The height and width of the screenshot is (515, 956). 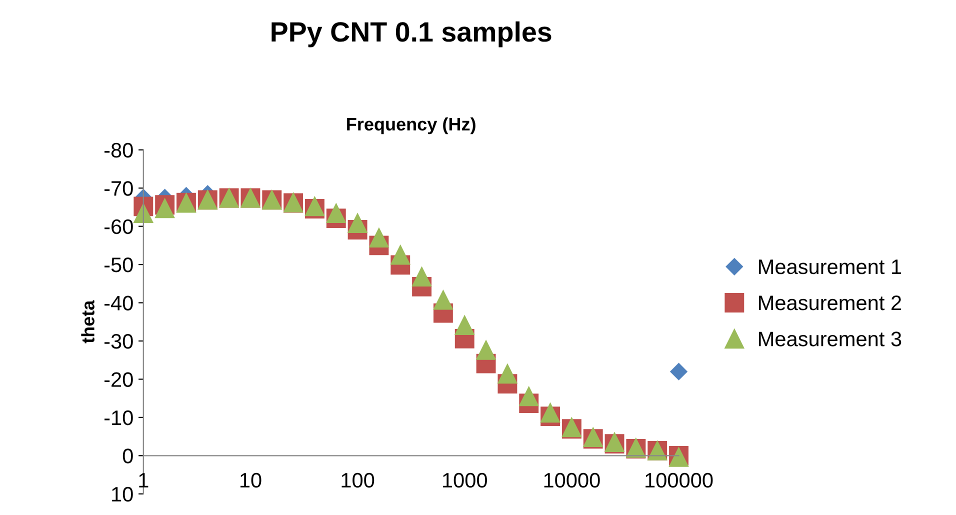 What do you see at coordinates (87, 322) in the screenshot?
I see `y-axis-title: theta` at bounding box center [87, 322].